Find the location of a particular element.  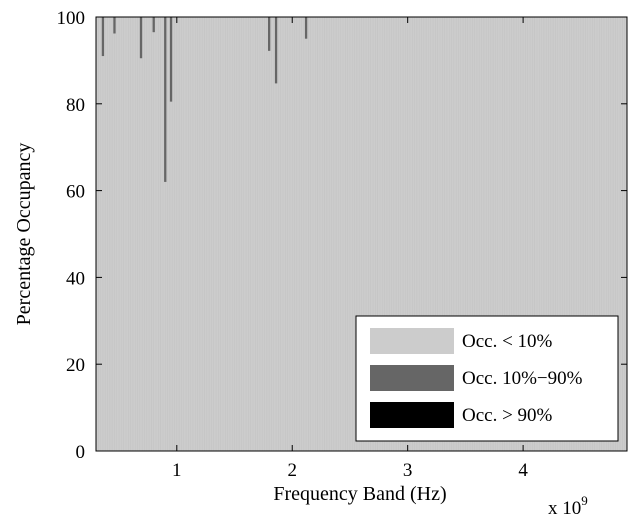

x-tick-label: 1 is located at coordinates (177, 470).